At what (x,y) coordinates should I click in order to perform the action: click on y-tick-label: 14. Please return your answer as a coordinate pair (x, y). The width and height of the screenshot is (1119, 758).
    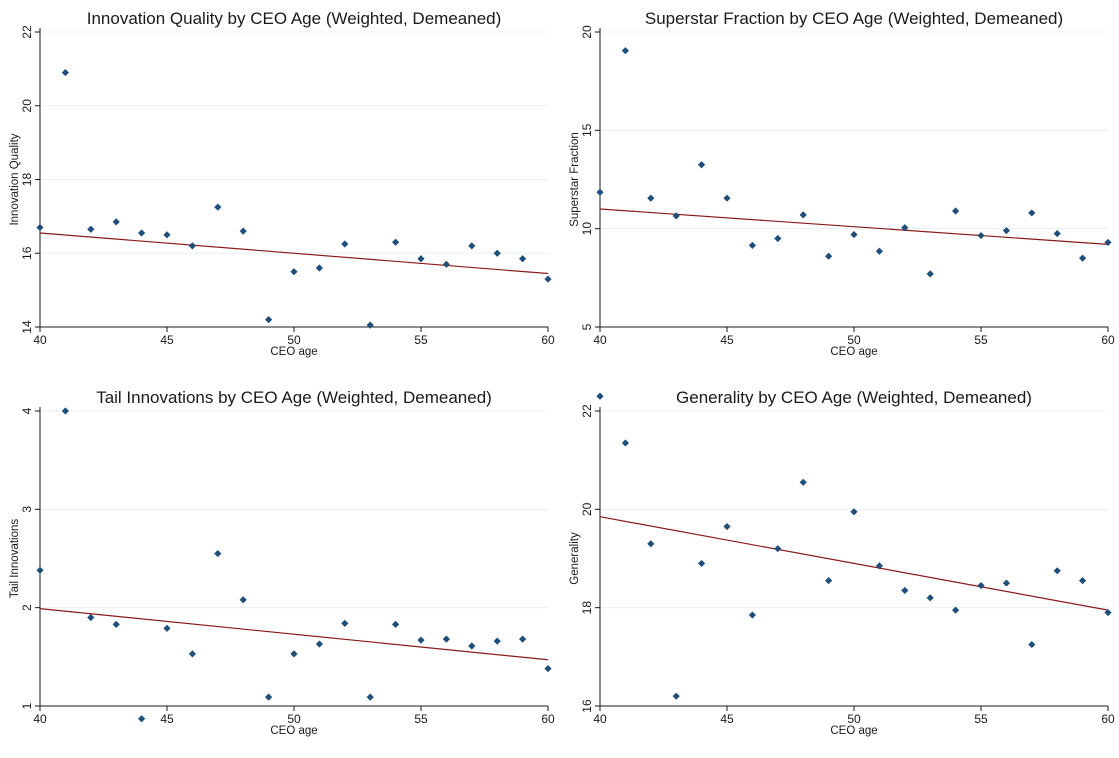
    Looking at the image, I should click on (27, 327).